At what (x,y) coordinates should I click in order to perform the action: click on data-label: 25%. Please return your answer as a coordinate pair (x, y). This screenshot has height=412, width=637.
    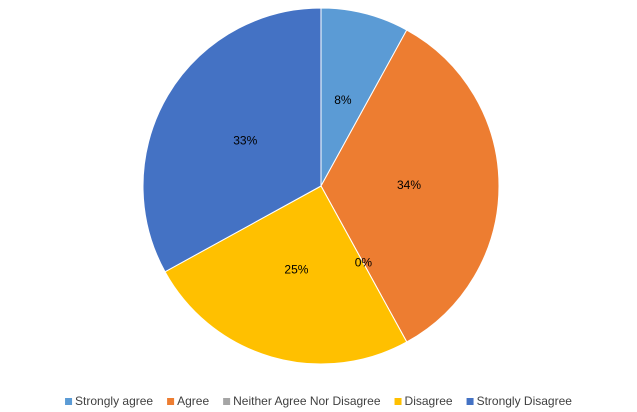
    Looking at the image, I should click on (296, 270).